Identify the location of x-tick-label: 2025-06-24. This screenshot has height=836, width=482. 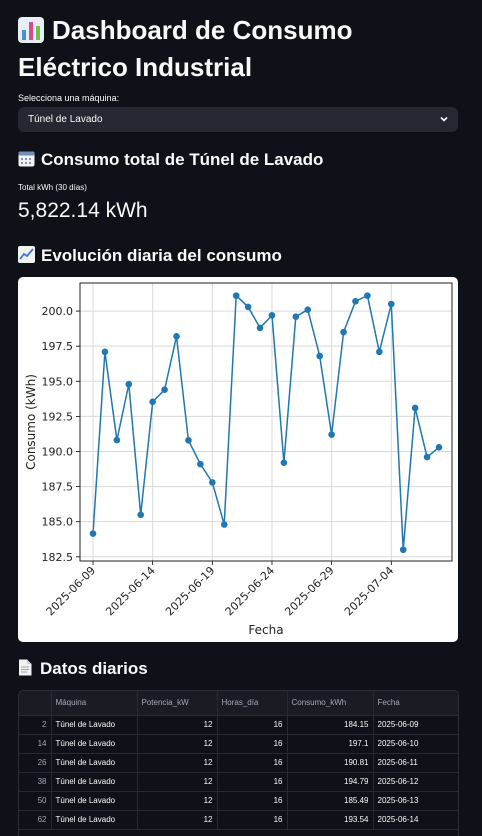
(250, 591).